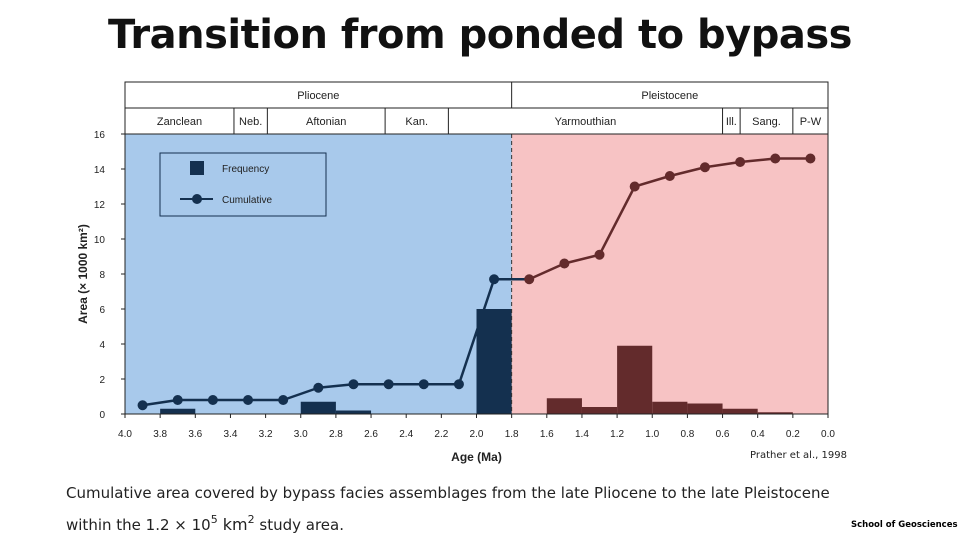 This screenshot has width=960, height=541. Describe the element at coordinates (102, 310) in the screenshot. I see `y-tick-label: 6` at that location.